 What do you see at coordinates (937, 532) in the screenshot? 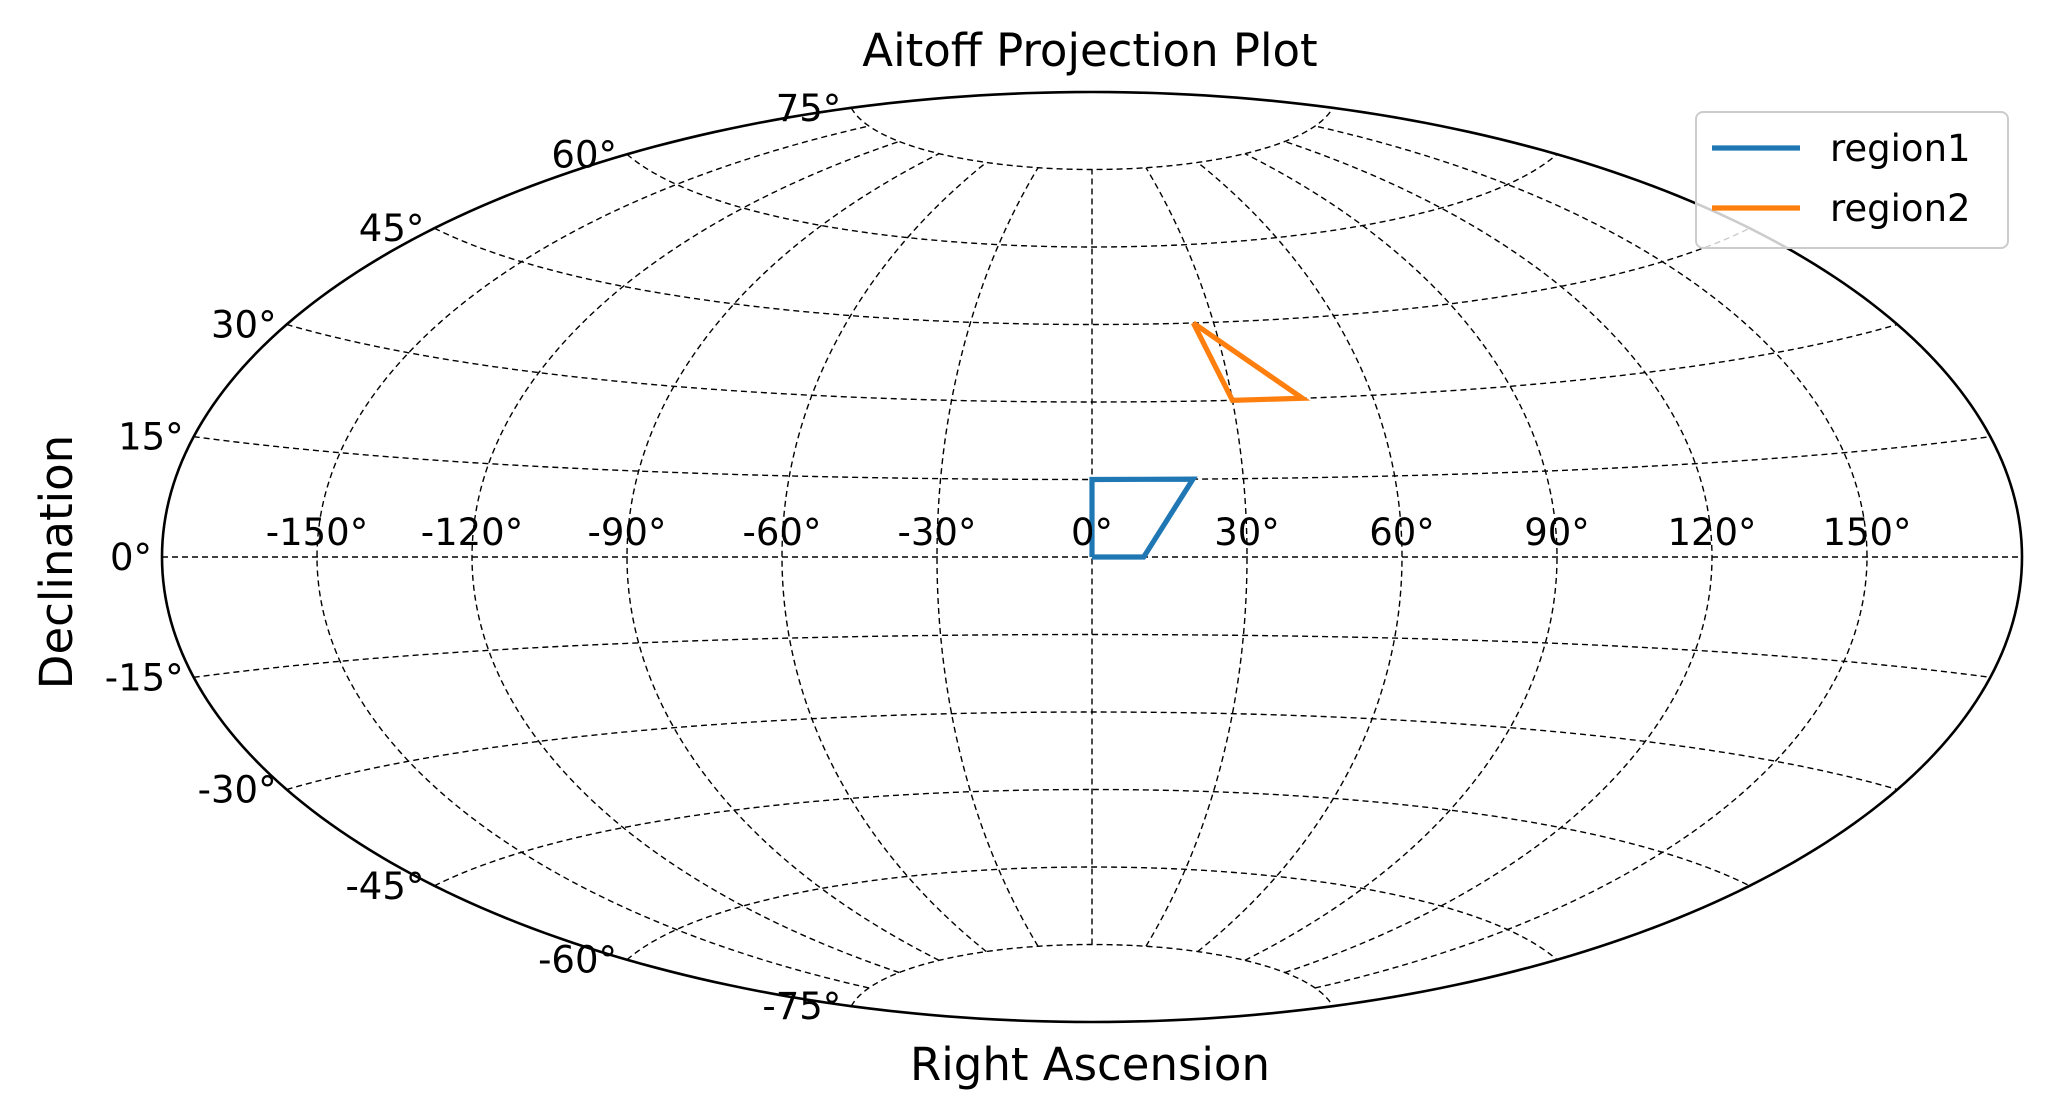
I see `x-tick-label: -30°` at bounding box center [937, 532].